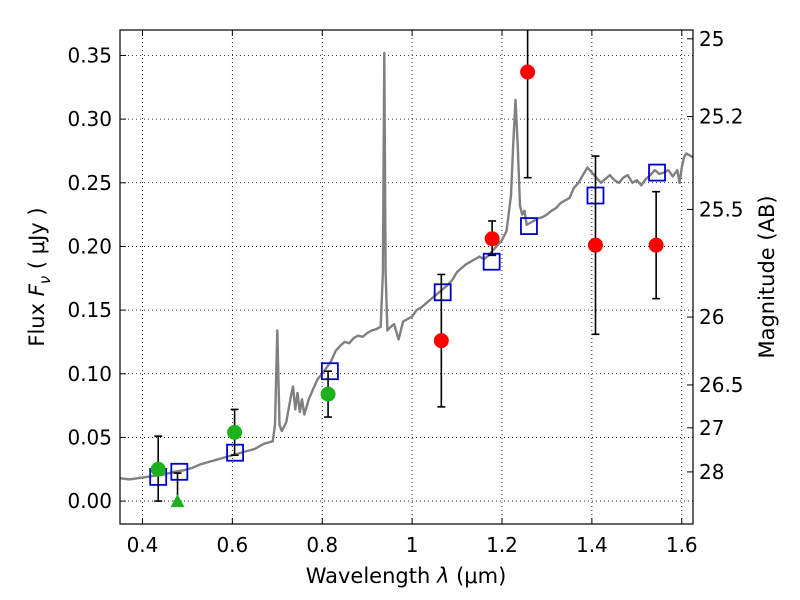 This screenshot has width=800, height=600. What do you see at coordinates (89, 55) in the screenshot?
I see `y-tick-label: 0.35` at bounding box center [89, 55].